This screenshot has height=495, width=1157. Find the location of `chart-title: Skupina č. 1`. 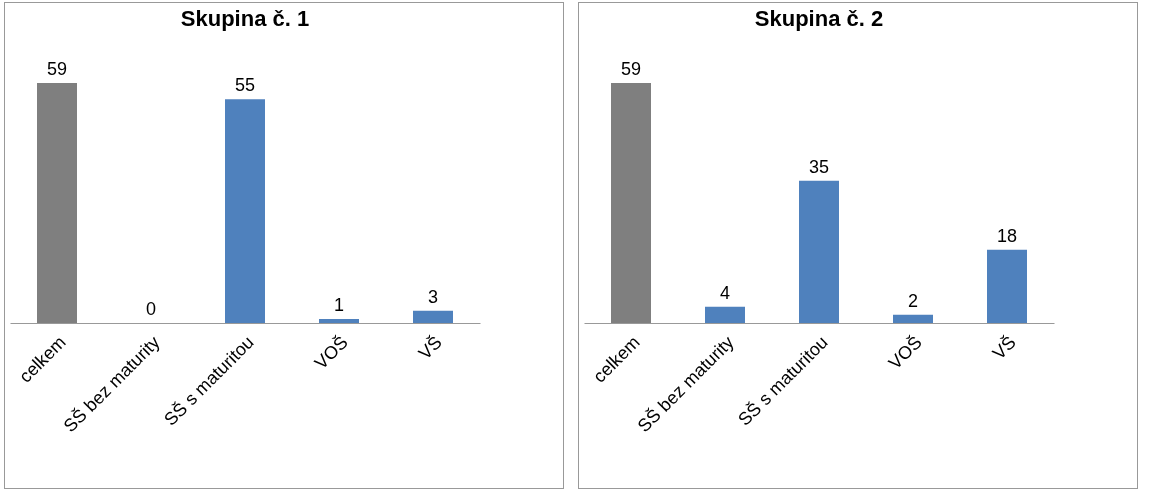

chart-title: Skupina č. 1 is located at coordinates (245, 18).